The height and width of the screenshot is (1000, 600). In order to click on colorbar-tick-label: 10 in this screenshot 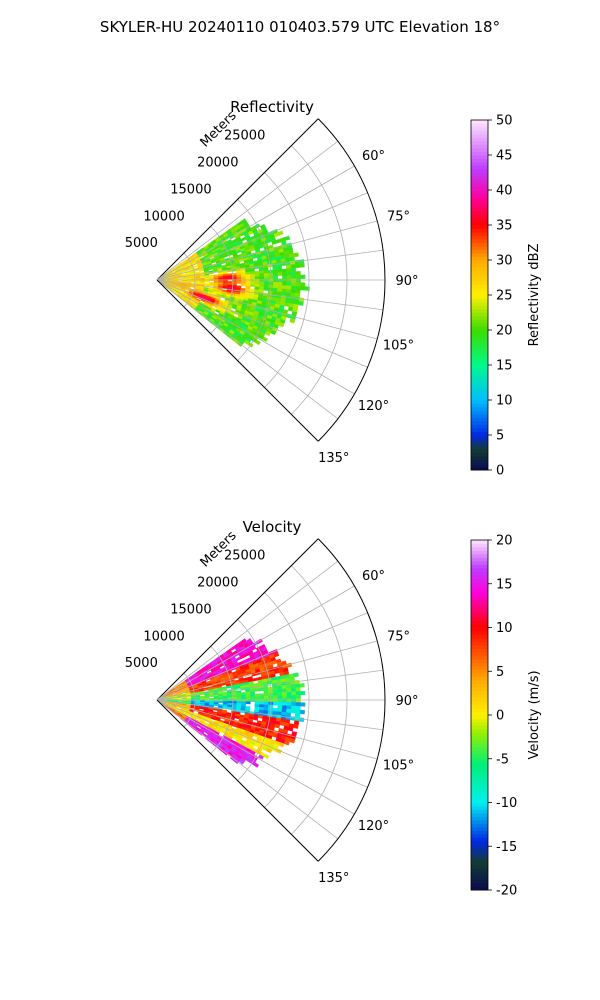, I will do `click(504, 628)`.